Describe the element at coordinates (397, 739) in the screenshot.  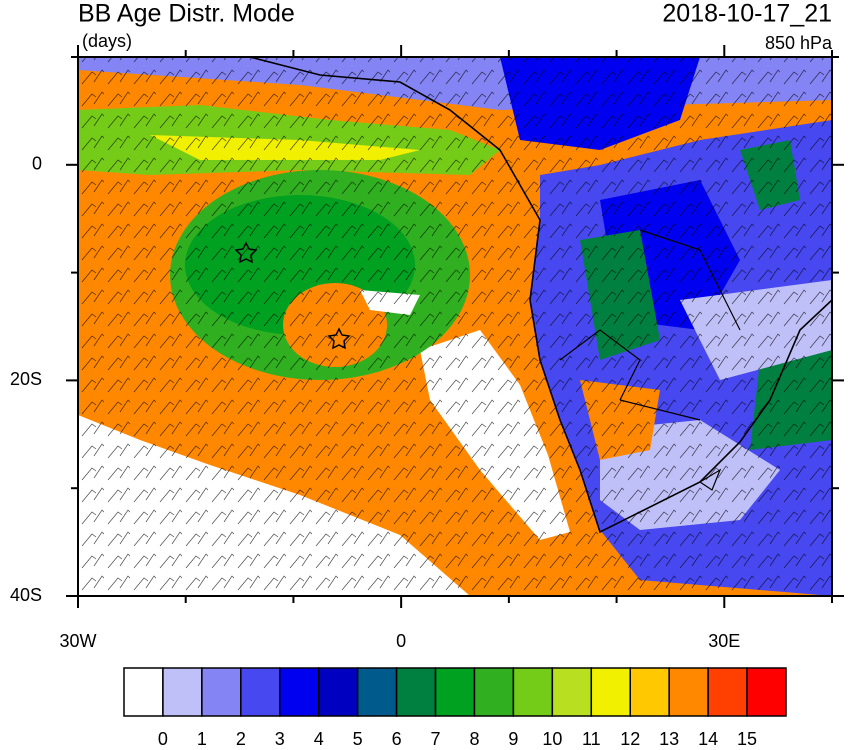
I see `colorbar-label: 6` at that location.